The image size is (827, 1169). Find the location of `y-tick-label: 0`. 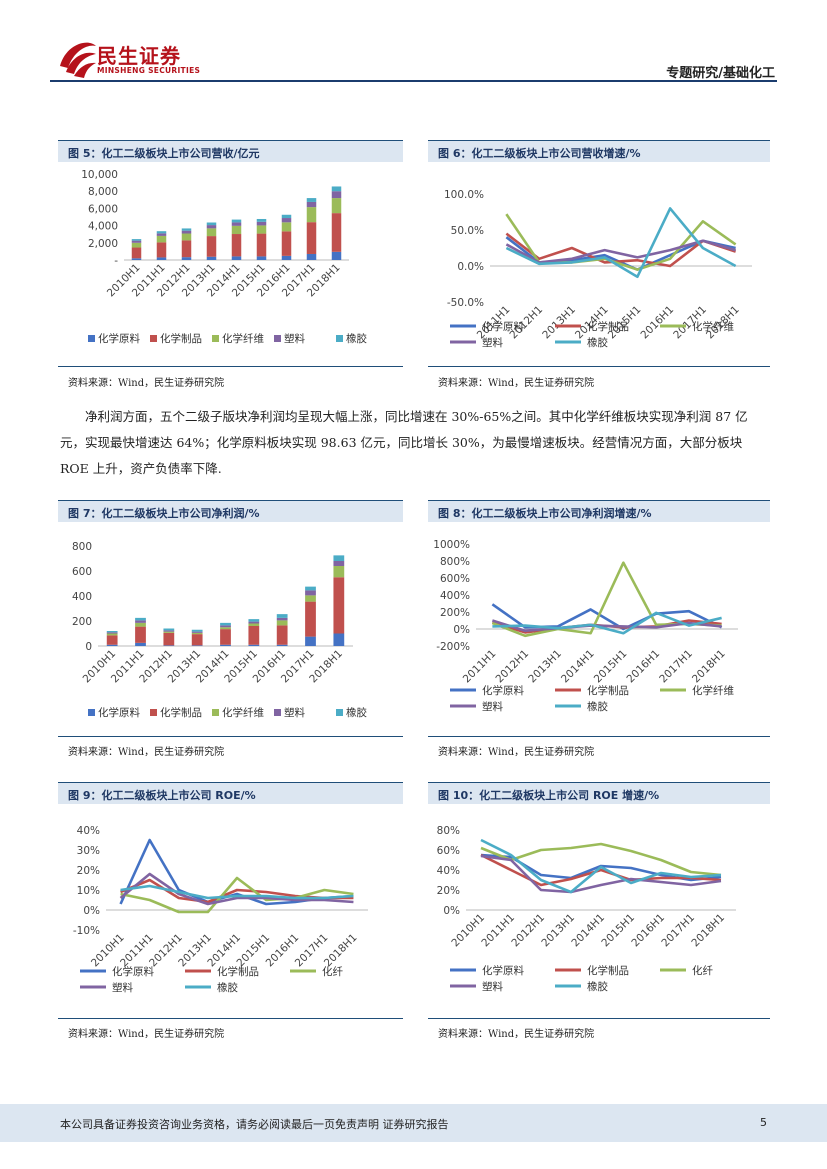

y-tick-label: 0 is located at coordinates (88, 647).